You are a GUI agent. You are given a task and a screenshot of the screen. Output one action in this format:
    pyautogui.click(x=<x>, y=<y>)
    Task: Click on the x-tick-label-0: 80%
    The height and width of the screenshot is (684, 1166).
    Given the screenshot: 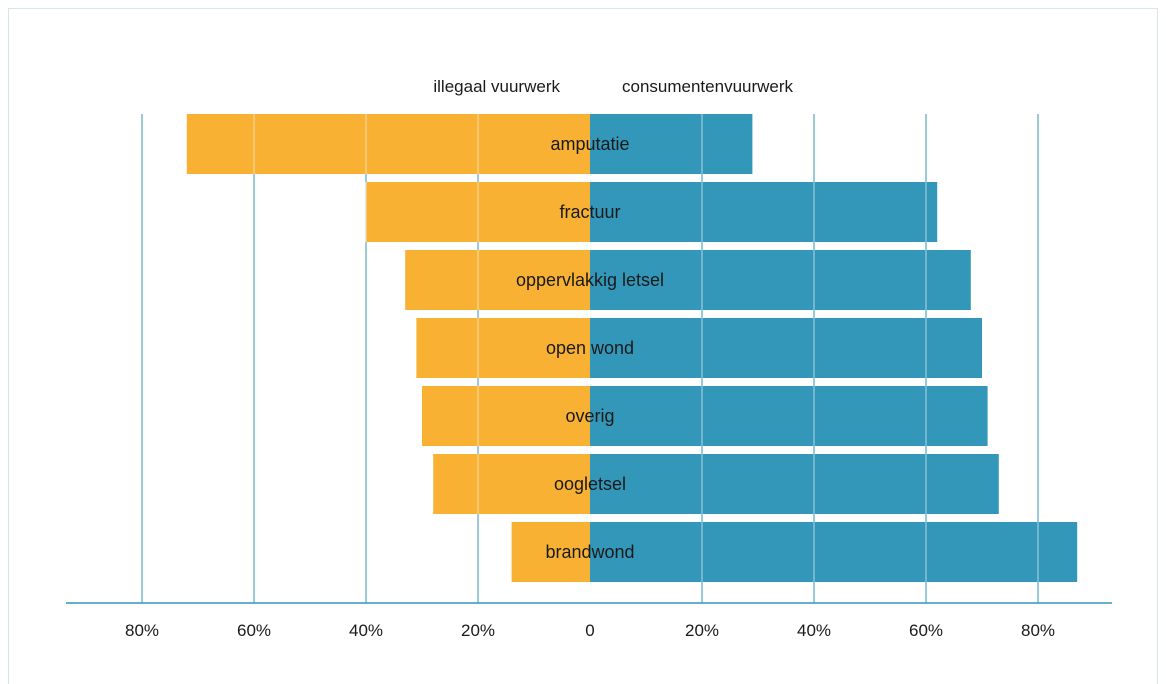 What is the action you would take?
    pyautogui.click(x=142, y=630)
    